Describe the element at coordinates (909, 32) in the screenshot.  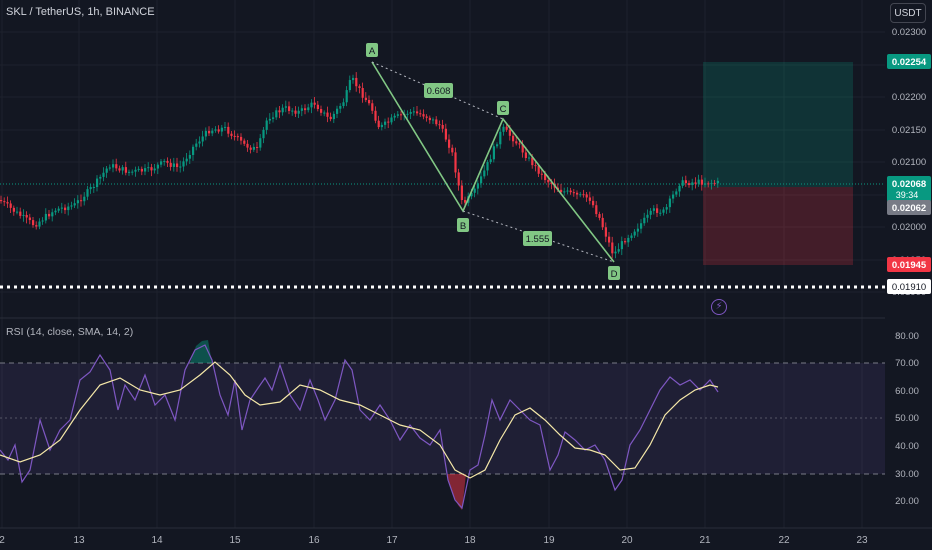
I see `price-axis-label: 0.02300` at that location.